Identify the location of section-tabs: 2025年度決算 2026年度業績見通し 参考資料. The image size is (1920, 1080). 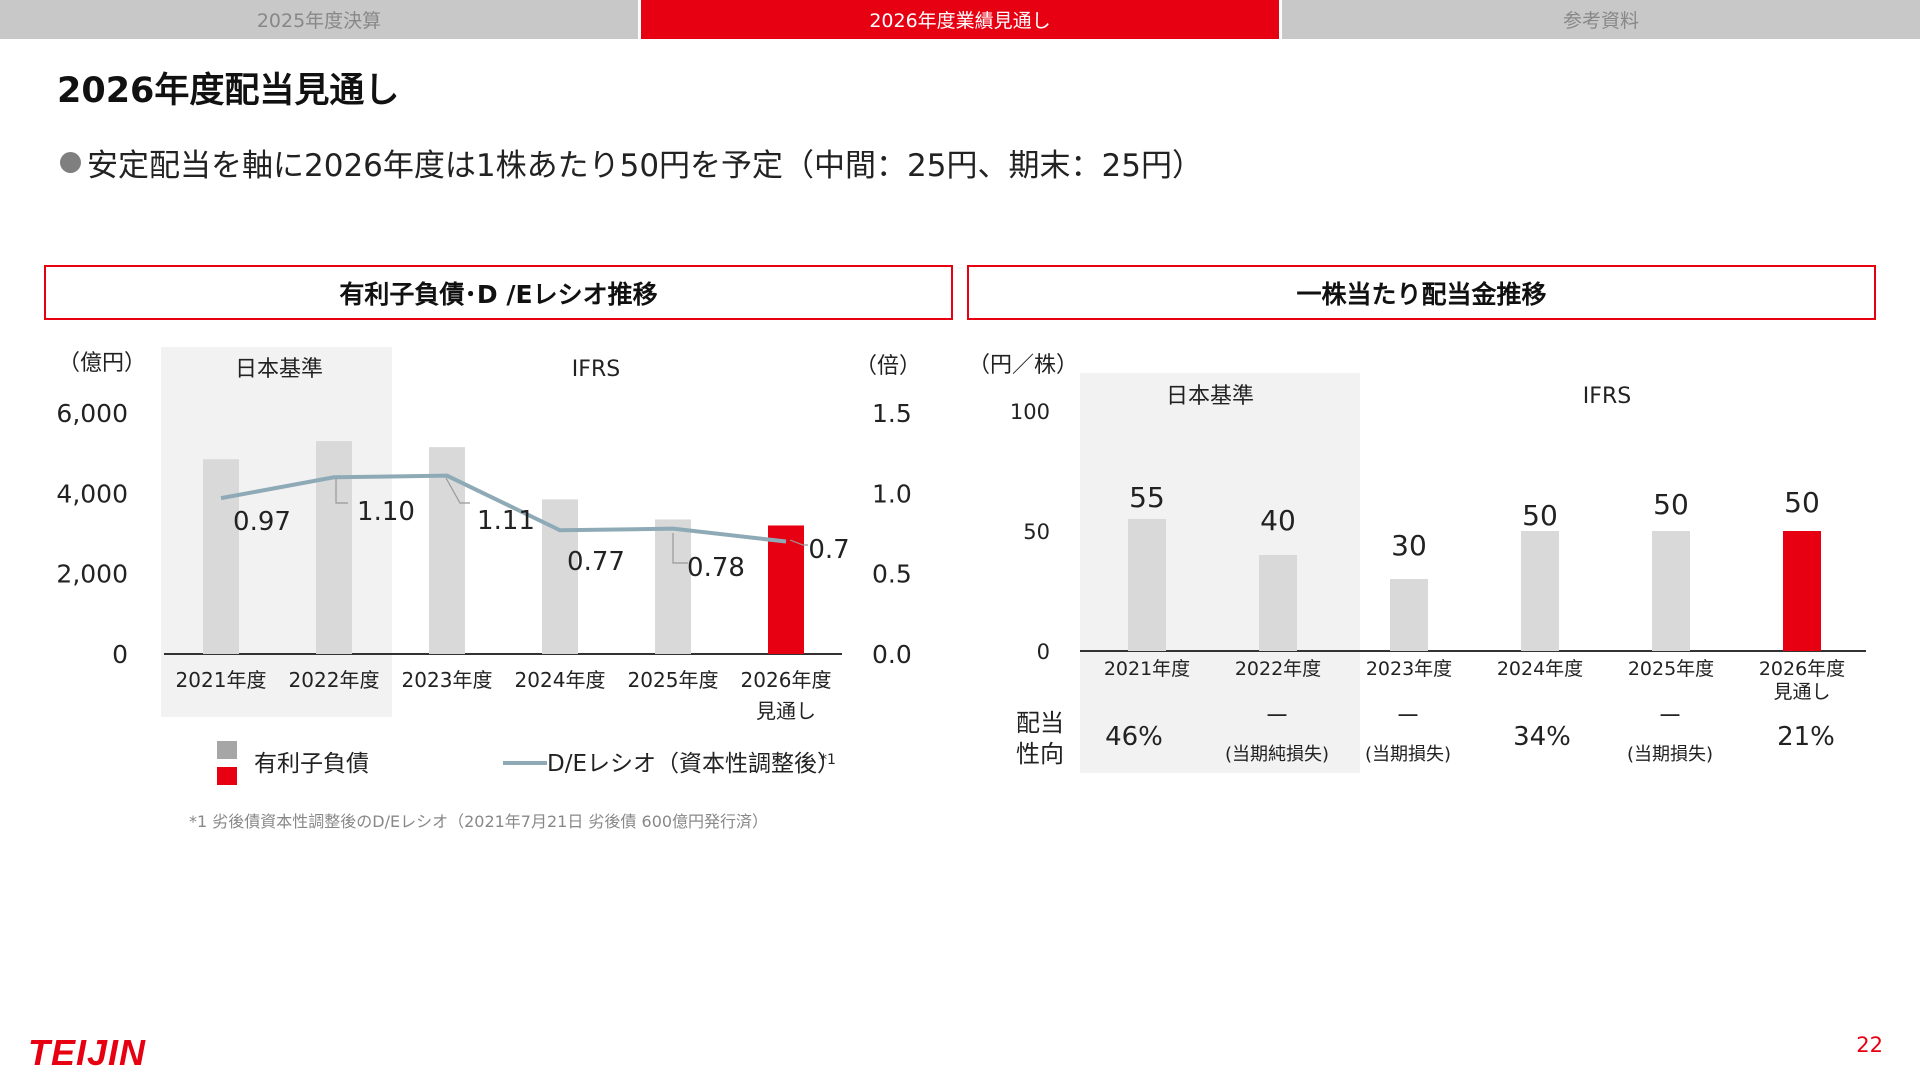
(960, 19).